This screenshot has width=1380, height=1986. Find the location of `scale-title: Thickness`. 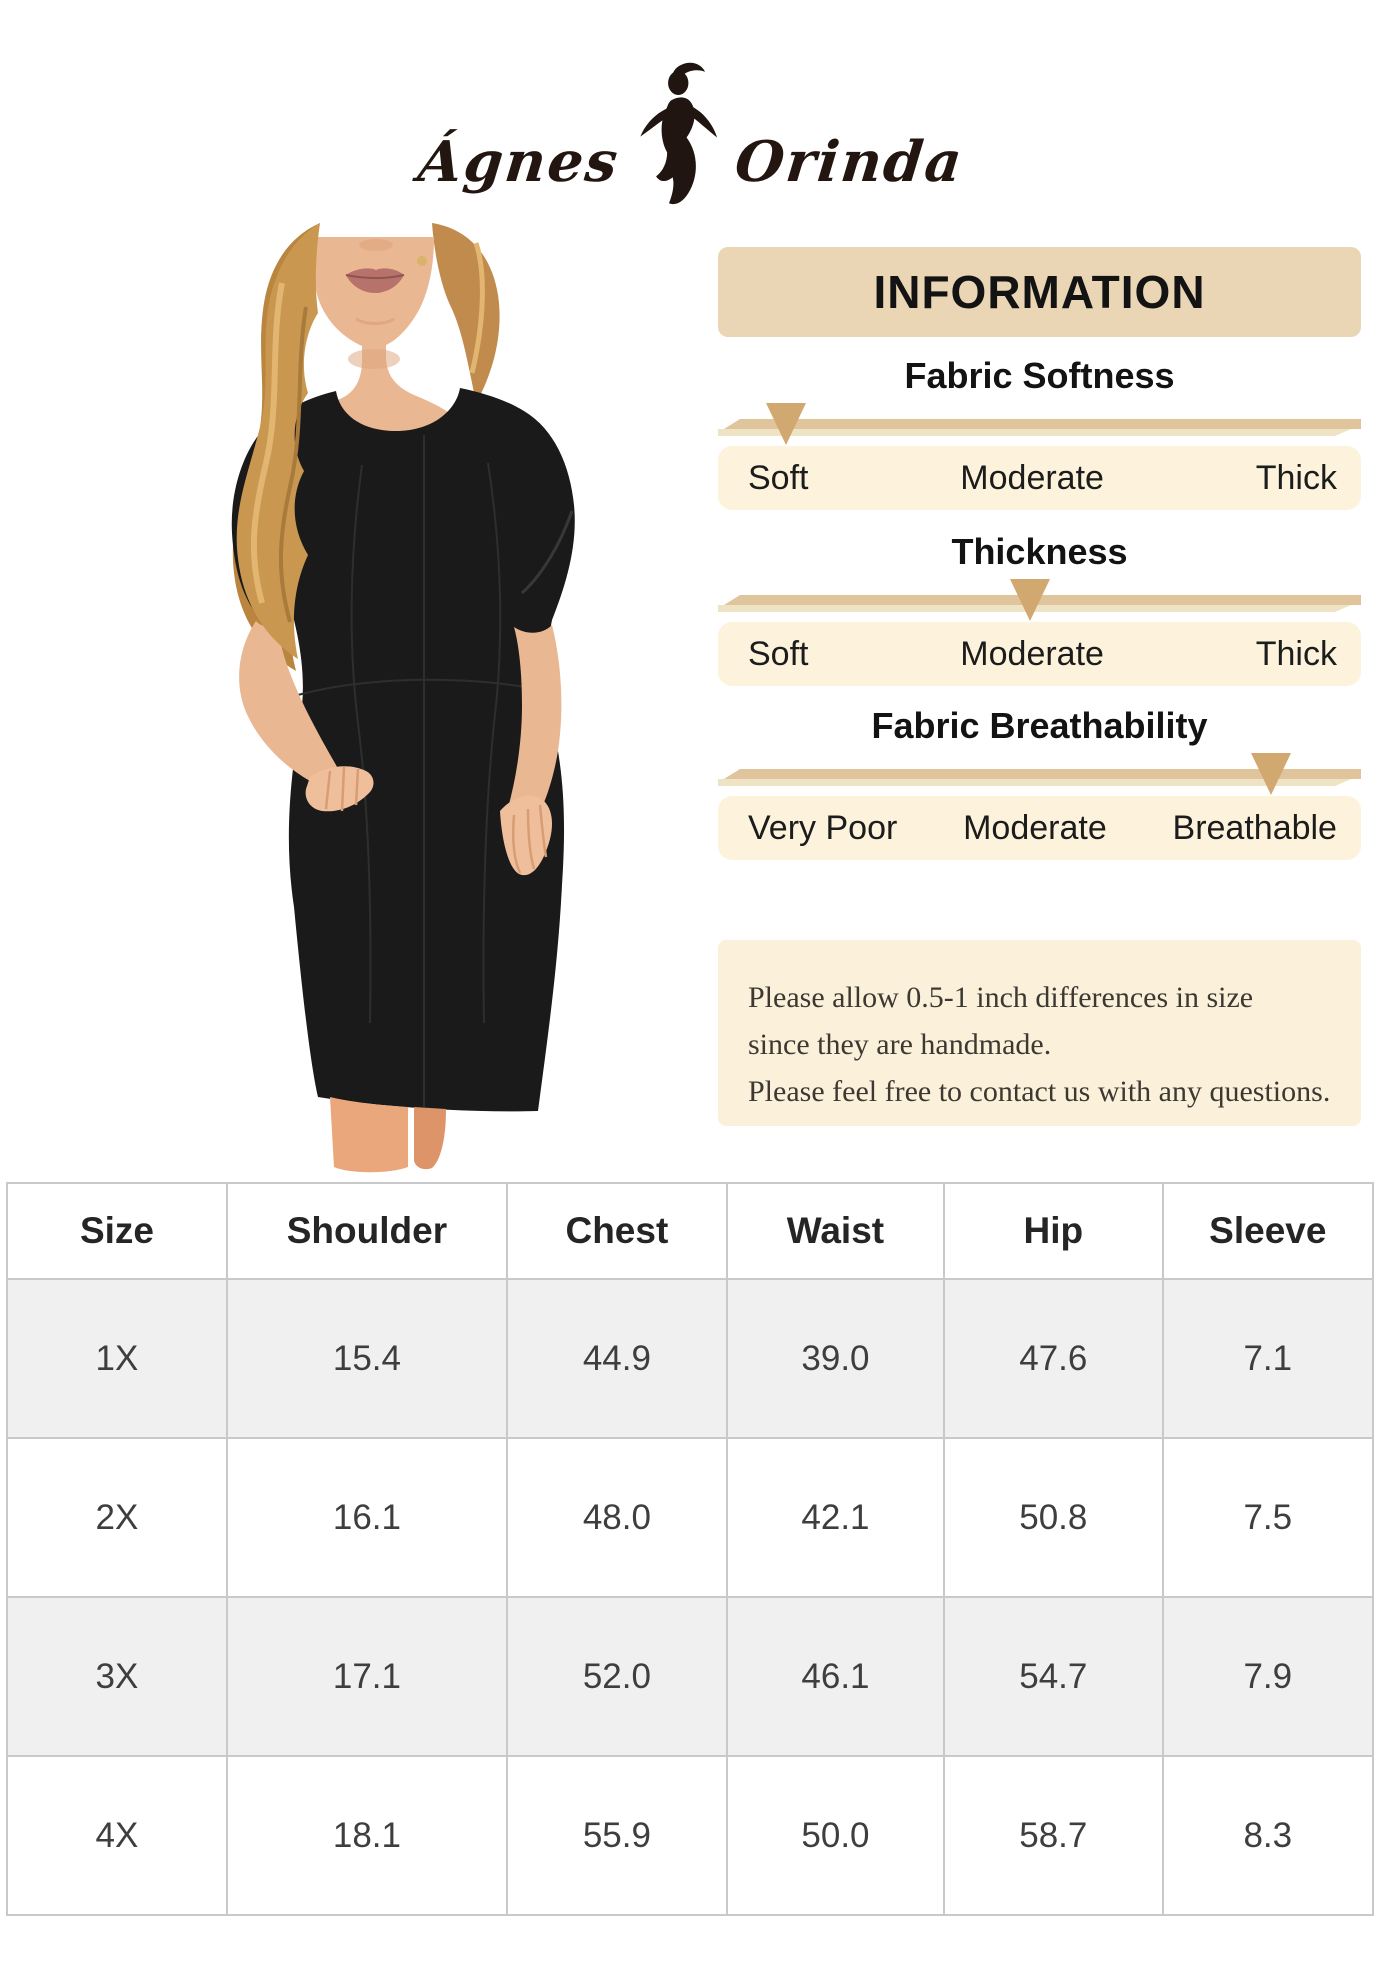

scale-title: Thickness is located at coordinates (1039, 551).